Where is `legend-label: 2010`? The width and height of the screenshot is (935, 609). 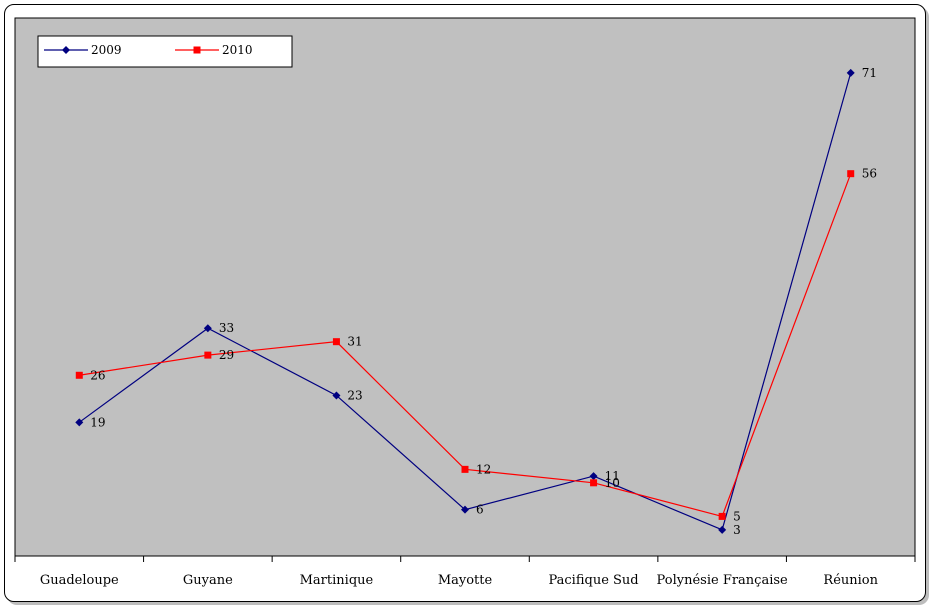
legend-label: 2010 is located at coordinates (237, 50).